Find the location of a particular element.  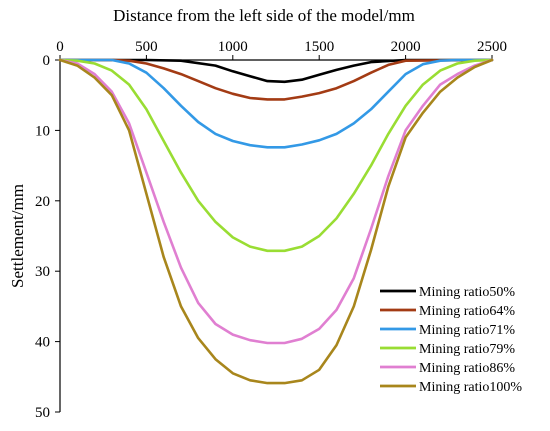

y-tick-label: 30 is located at coordinates (42, 272).